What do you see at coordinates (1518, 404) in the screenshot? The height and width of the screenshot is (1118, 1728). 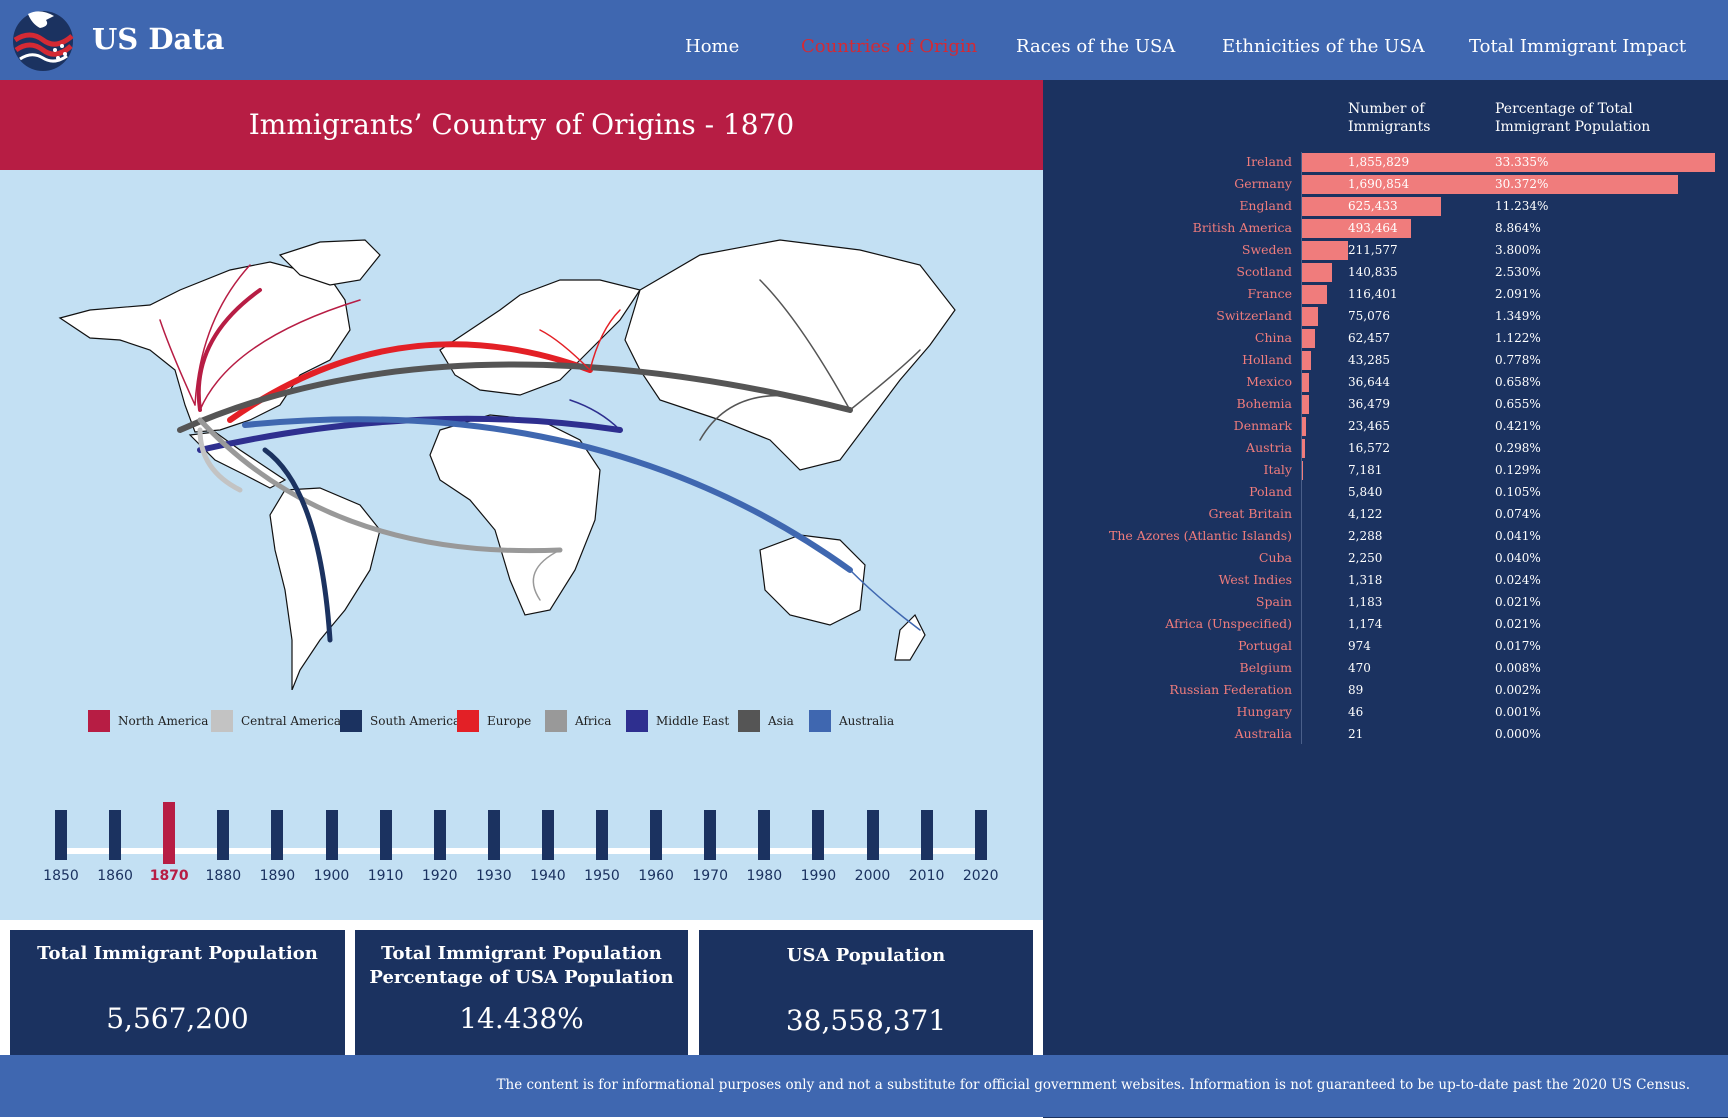 I see `immigrant-percentage: 0.655%` at bounding box center [1518, 404].